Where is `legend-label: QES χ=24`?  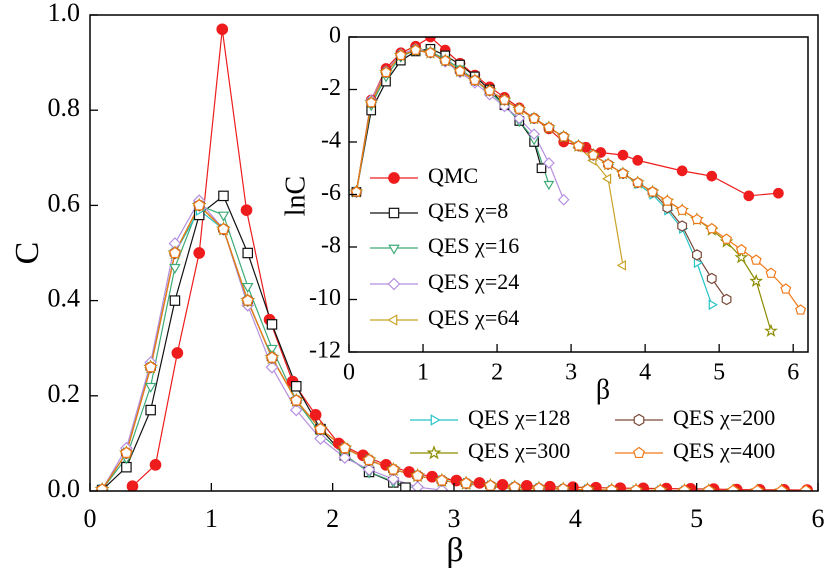
legend-label: QES χ=24 is located at coordinates (473, 281).